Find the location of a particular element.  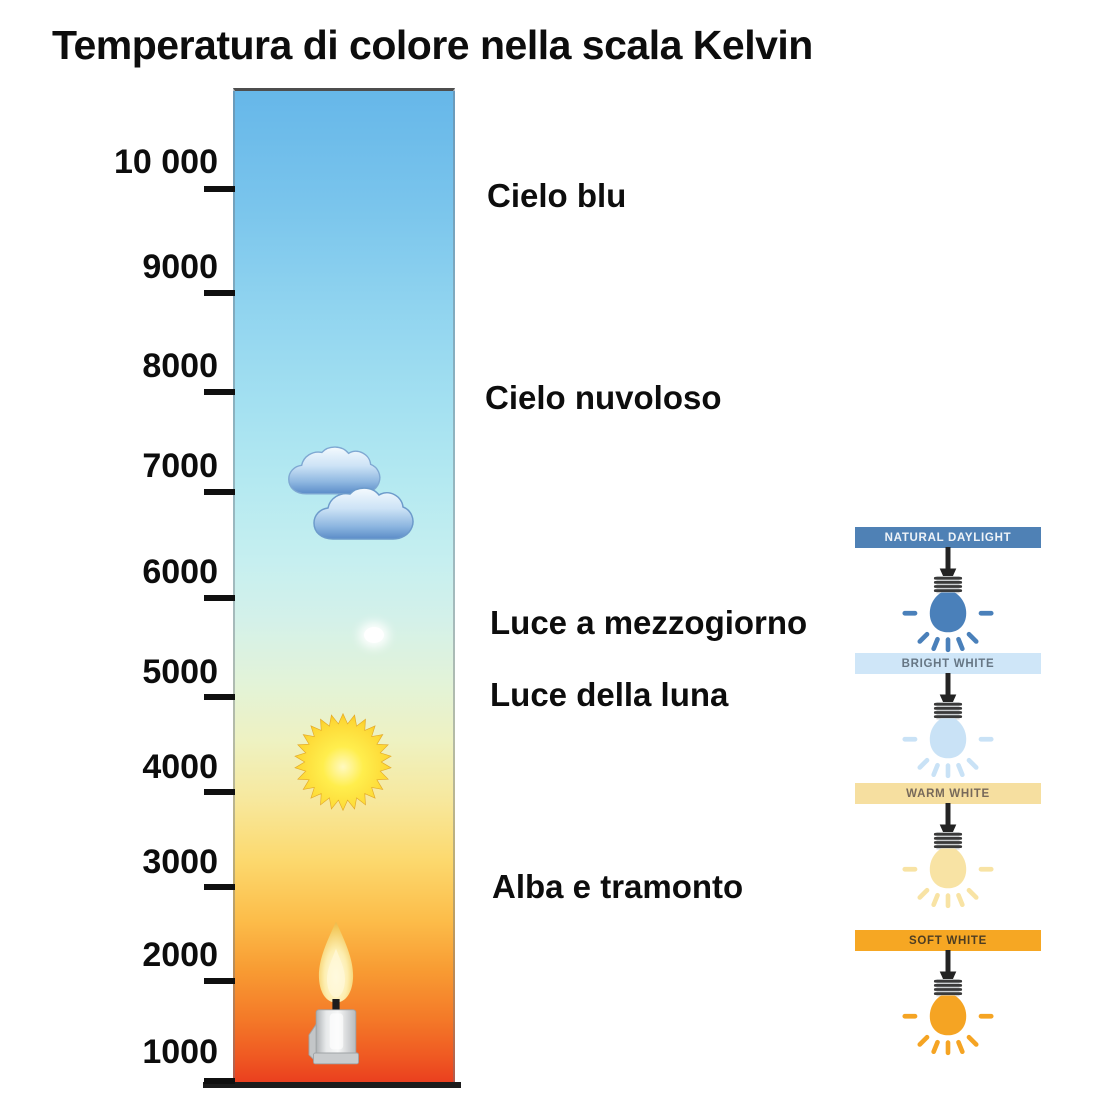

annotation-label: Cielo blu is located at coordinates (557, 195).